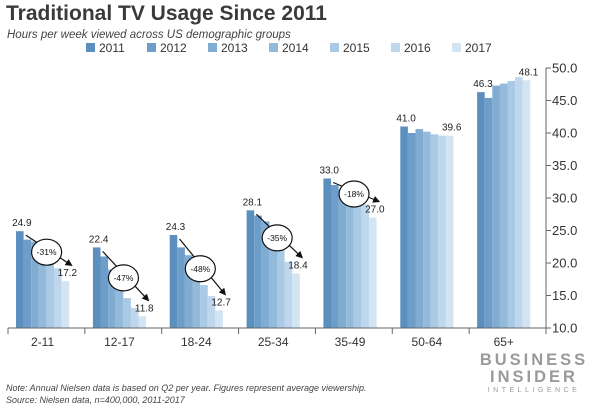  What do you see at coordinates (534, 360) in the screenshot?
I see `brand-logo-line1: BUSINESS` at bounding box center [534, 360].